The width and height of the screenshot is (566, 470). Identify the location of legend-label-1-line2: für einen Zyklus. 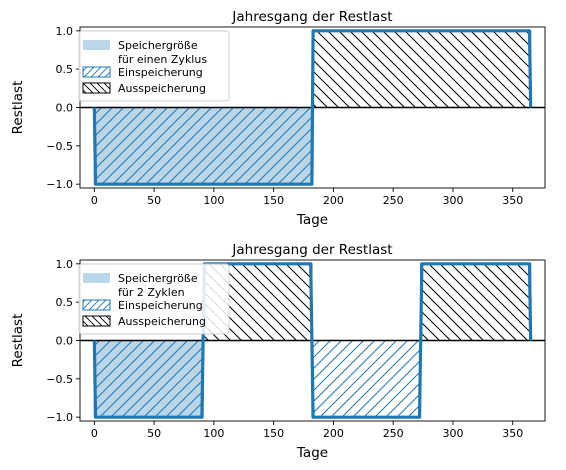
(162, 59).